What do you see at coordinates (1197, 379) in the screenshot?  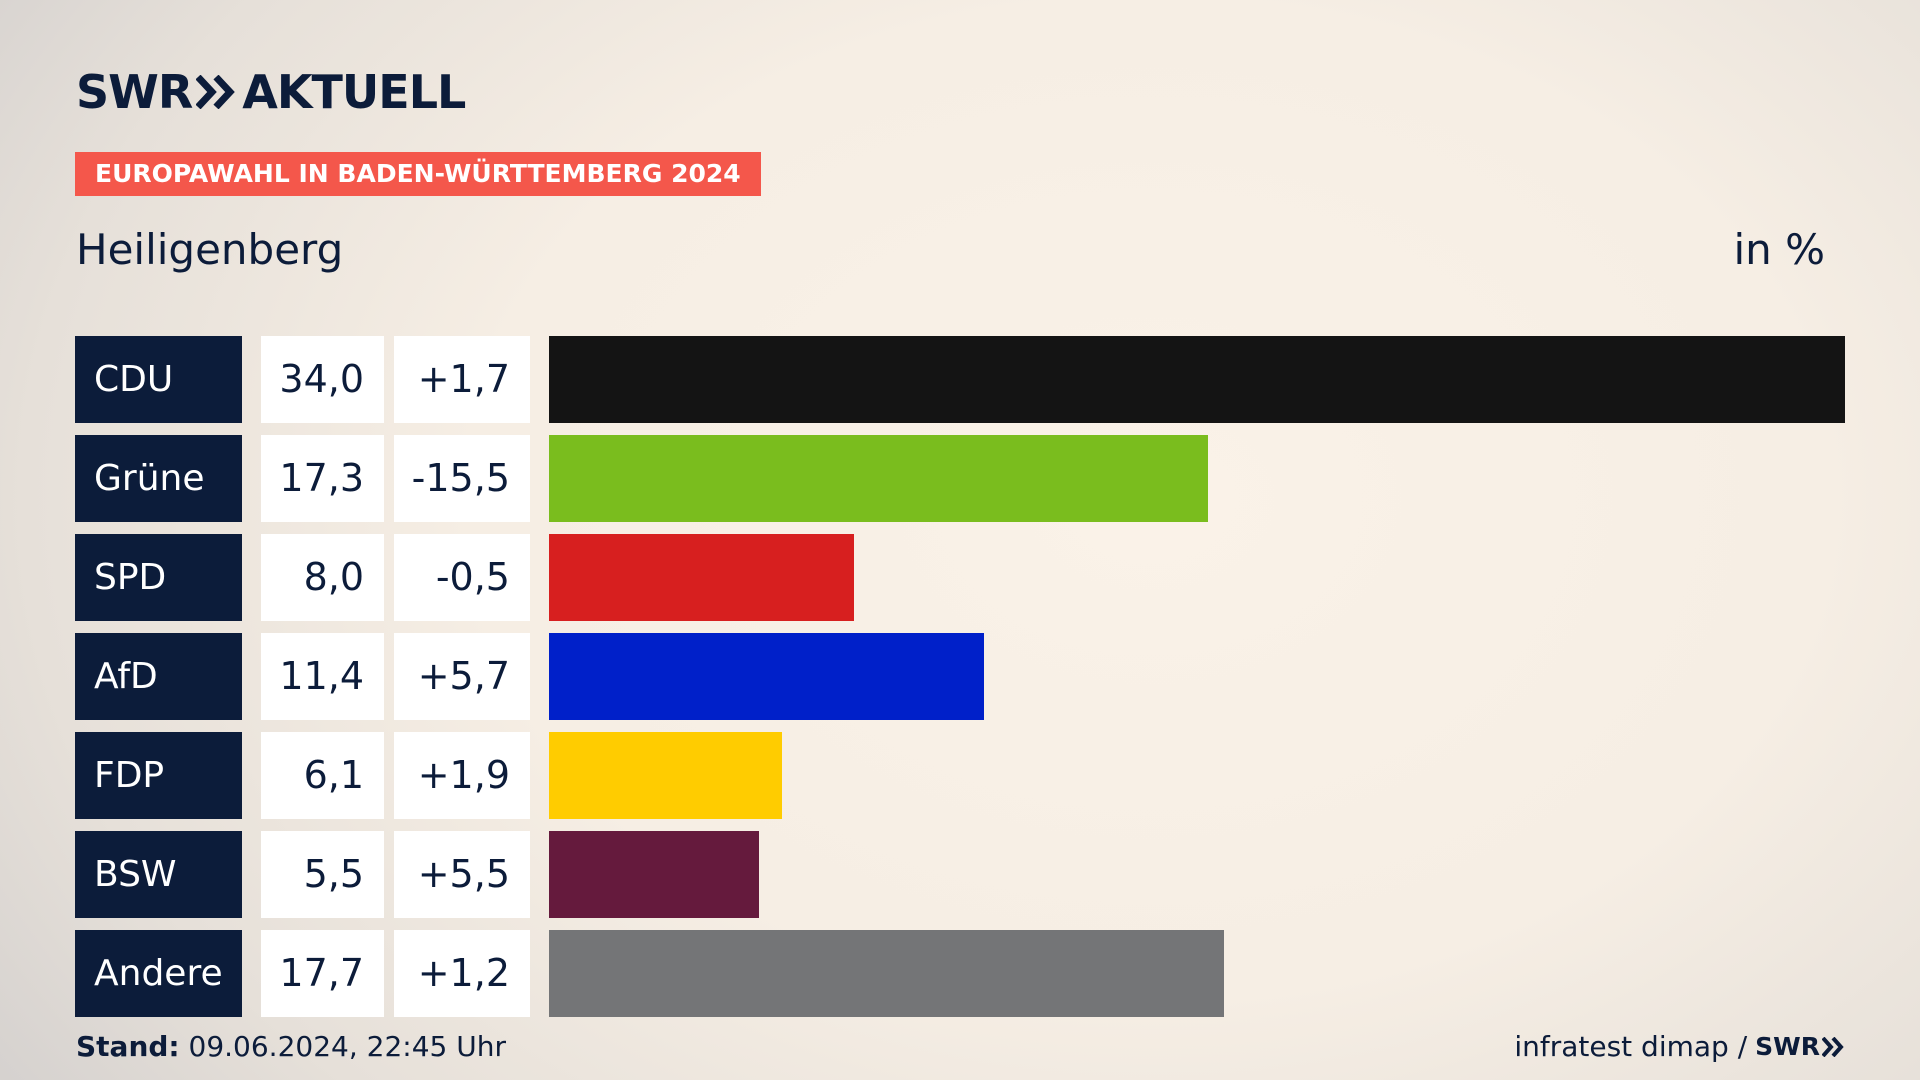 I see `bar-cdu` at bounding box center [1197, 379].